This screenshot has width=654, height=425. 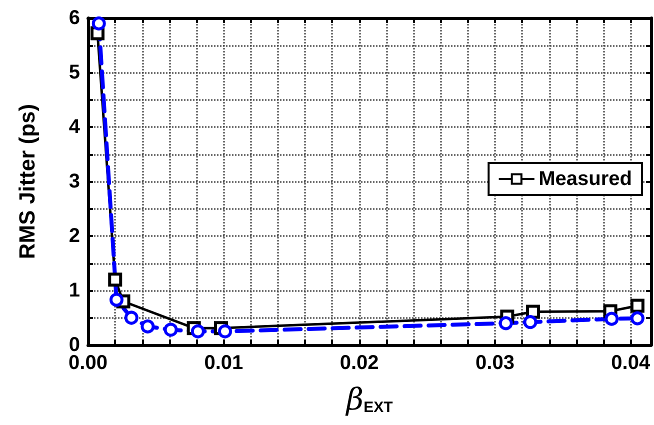 What do you see at coordinates (74, 127) in the screenshot?
I see `y-tick-label: 4` at bounding box center [74, 127].